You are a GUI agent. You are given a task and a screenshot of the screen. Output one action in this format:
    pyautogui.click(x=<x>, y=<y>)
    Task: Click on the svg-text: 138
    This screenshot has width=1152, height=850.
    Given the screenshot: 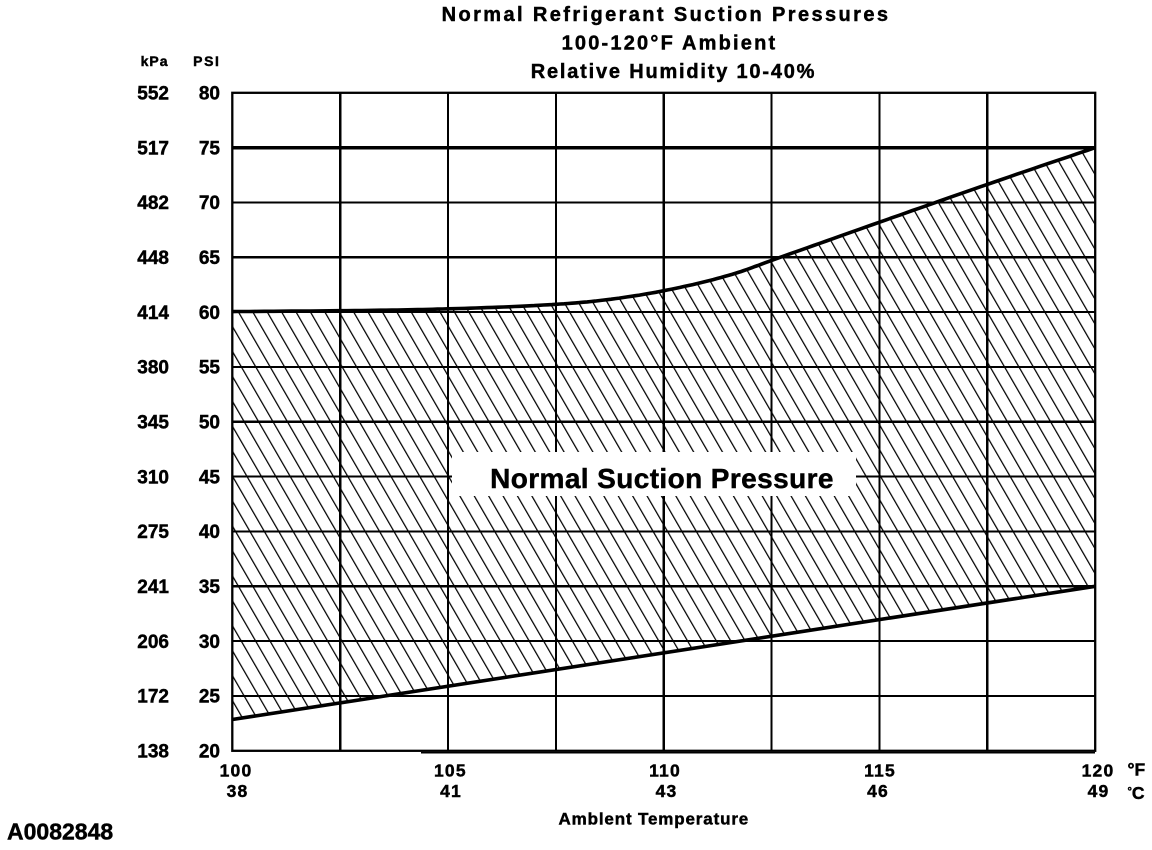 What is the action you would take?
    pyautogui.click(x=153, y=752)
    